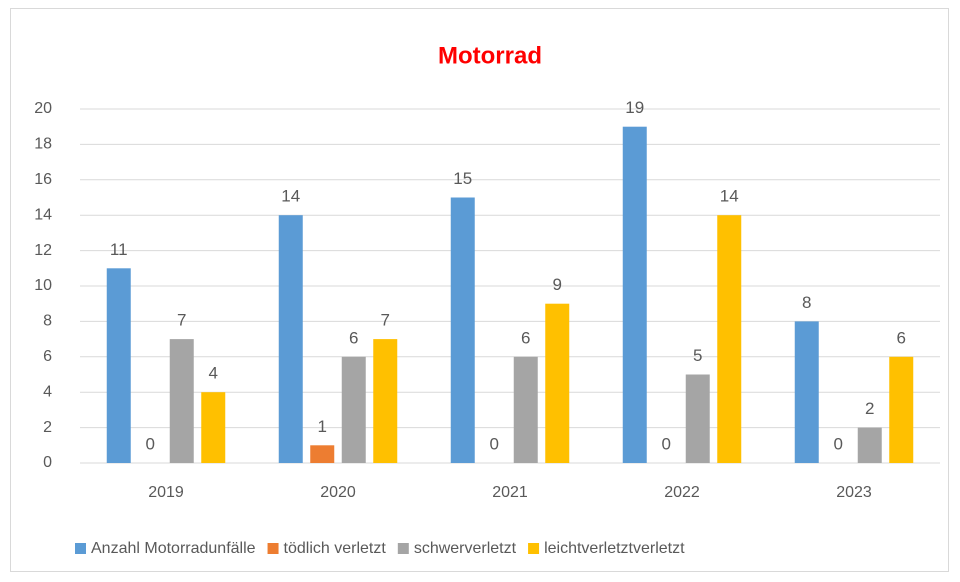 The width and height of the screenshot is (960, 582). Describe the element at coordinates (43, 214) in the screenshot. I see `y-tick-label: 14` at that location.